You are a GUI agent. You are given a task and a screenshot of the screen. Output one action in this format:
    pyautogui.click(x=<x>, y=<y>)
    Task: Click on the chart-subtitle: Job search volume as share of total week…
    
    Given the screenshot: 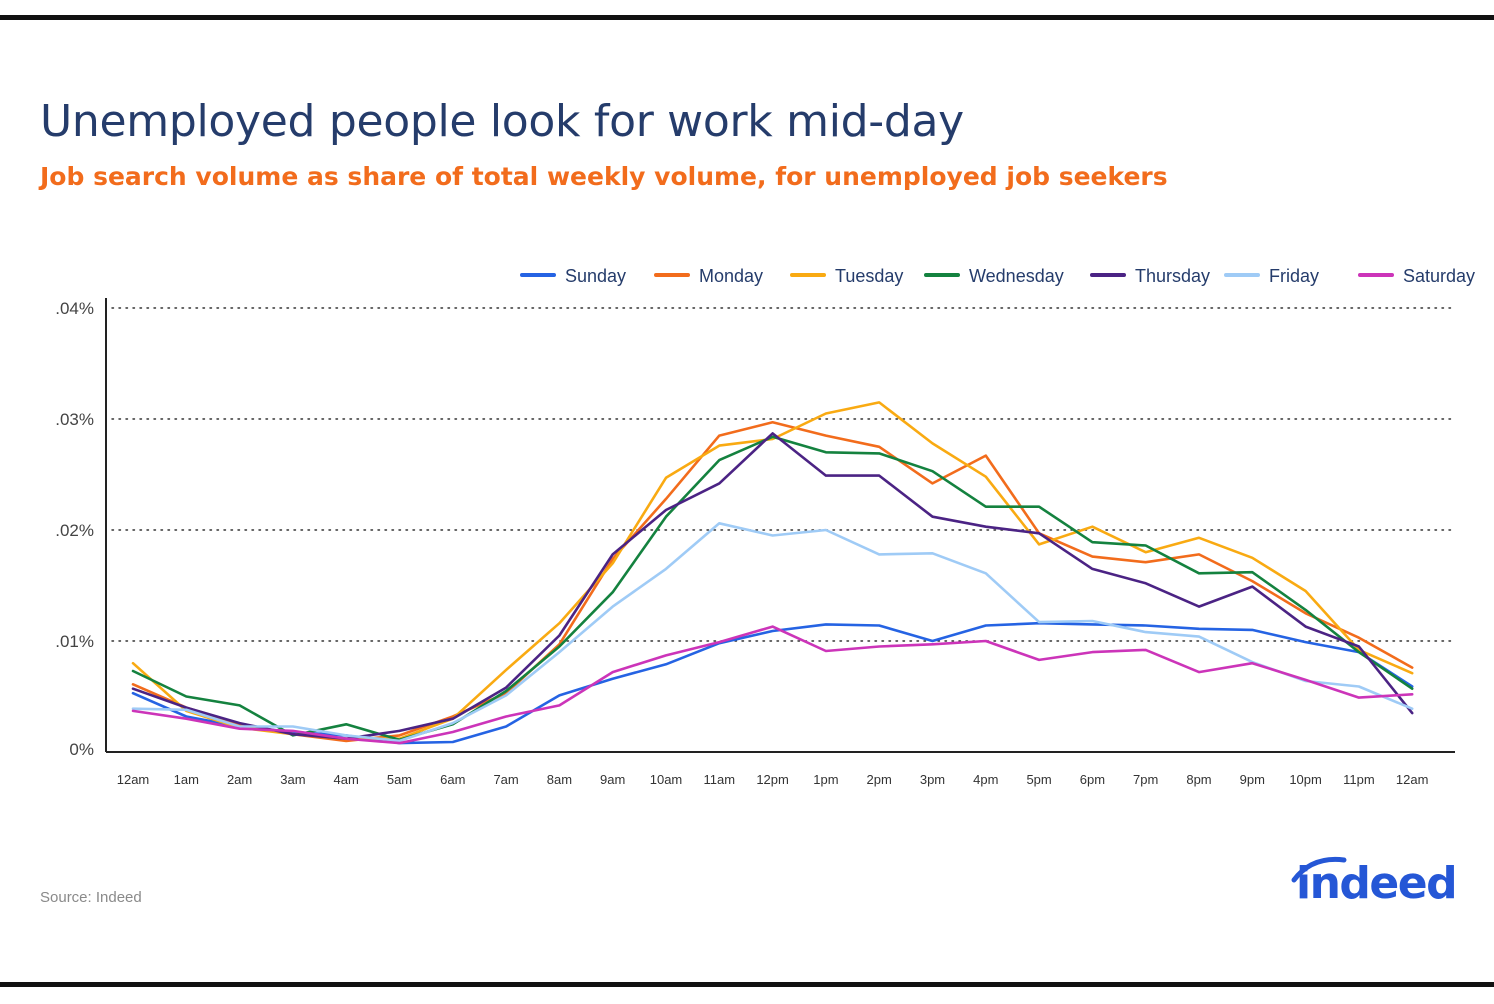 What is the action you would take?
    pyautogui.click(x=604, y=176)
    